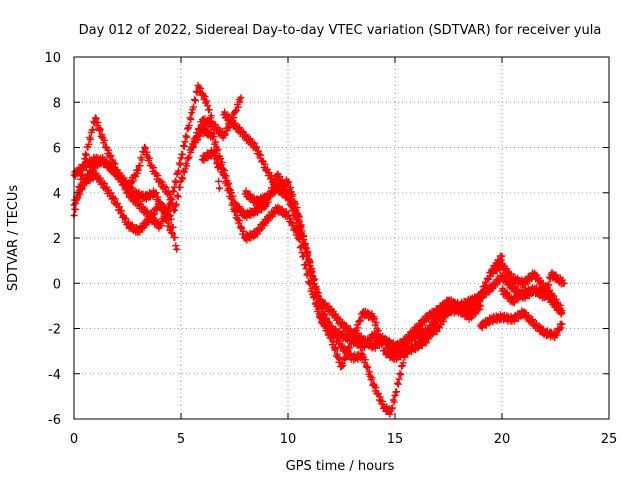  I want to click on y-tick-label: 8, so click(57, 103).